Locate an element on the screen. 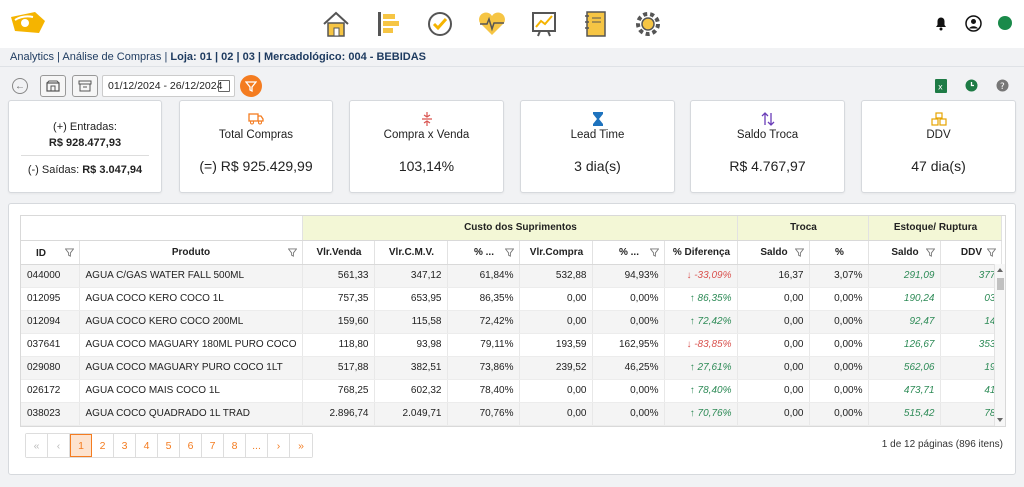  excel-icon: x is located at coordinates (940, 85).